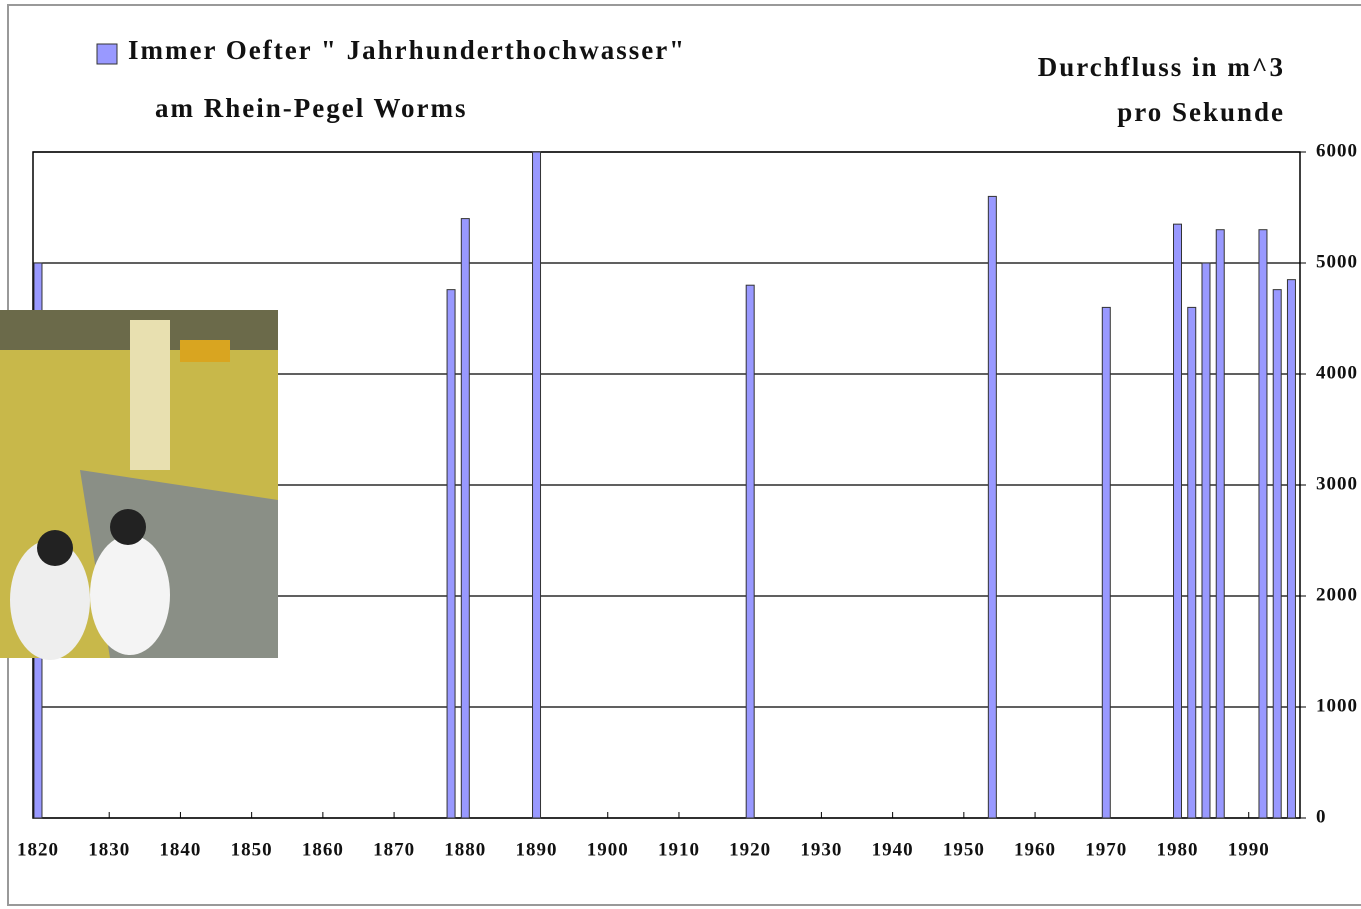 The image size is (1361, 909). What do you see at coordinates (407, 50) in the screenshot?
I see `legend-label: Immer Oefter " Jahrhunderthochwasser"` at bounding box center [407, 50].